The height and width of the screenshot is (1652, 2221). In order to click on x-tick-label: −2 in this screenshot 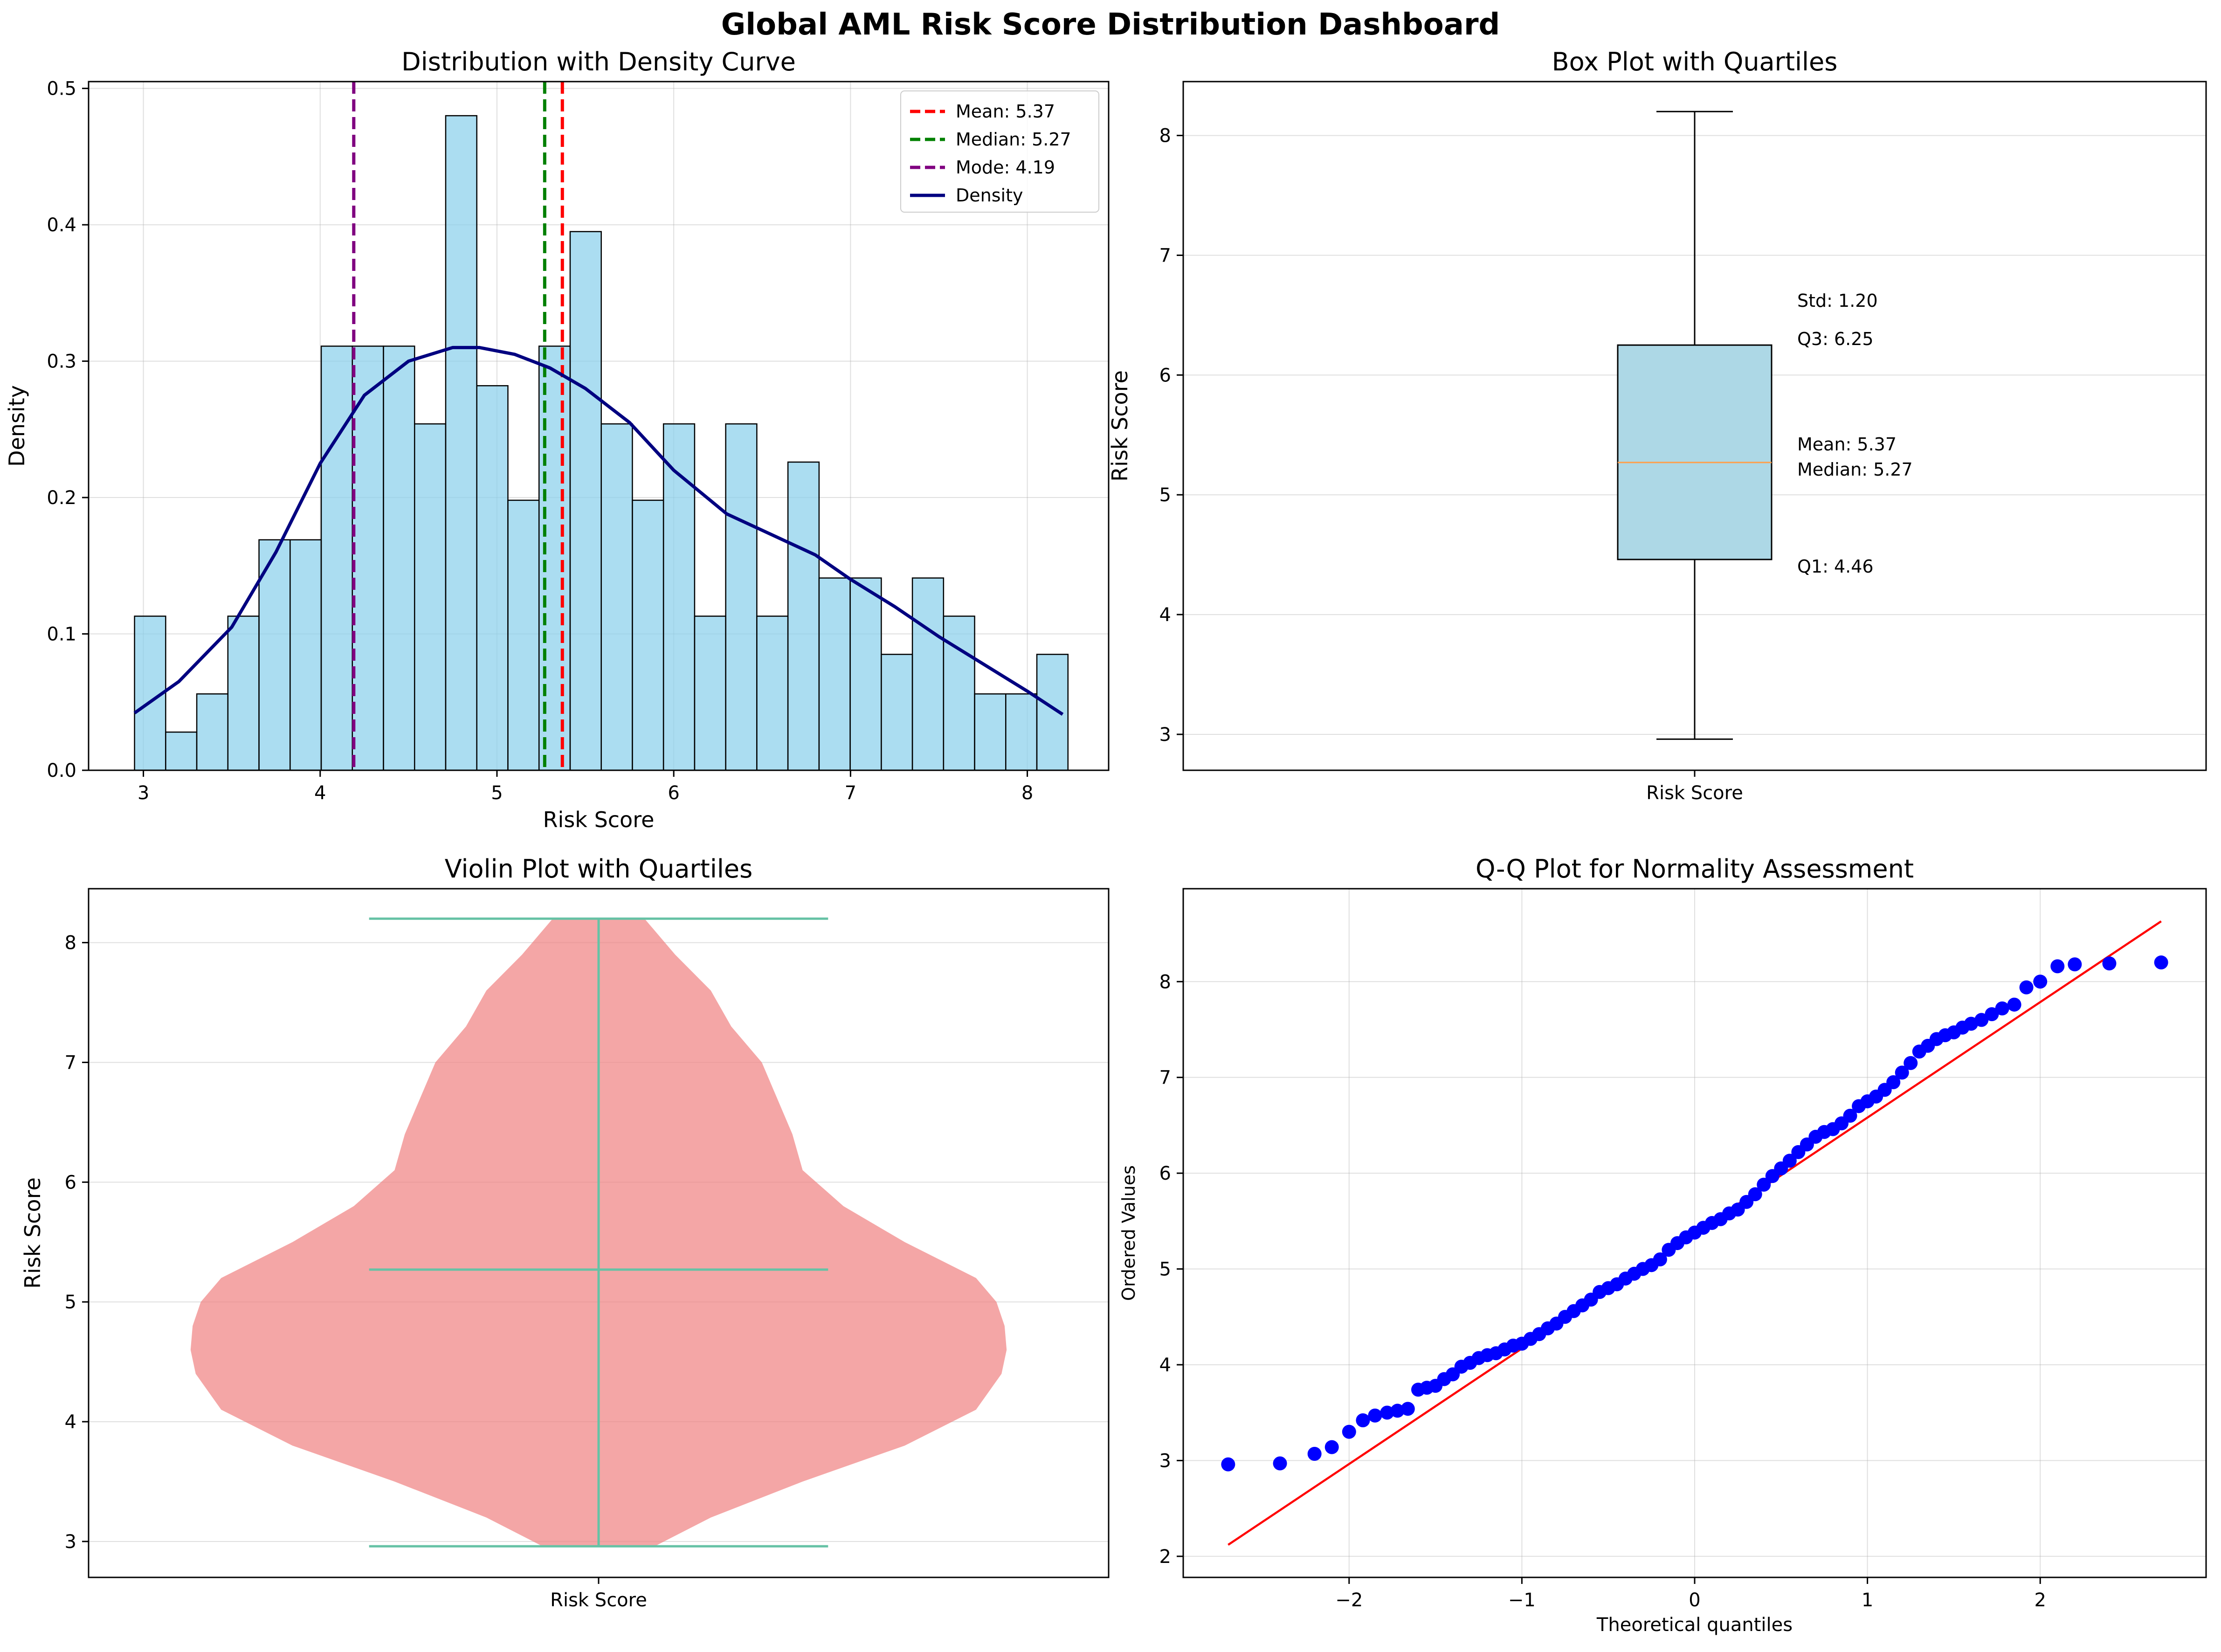, I will do `click(1349, 1600)`.